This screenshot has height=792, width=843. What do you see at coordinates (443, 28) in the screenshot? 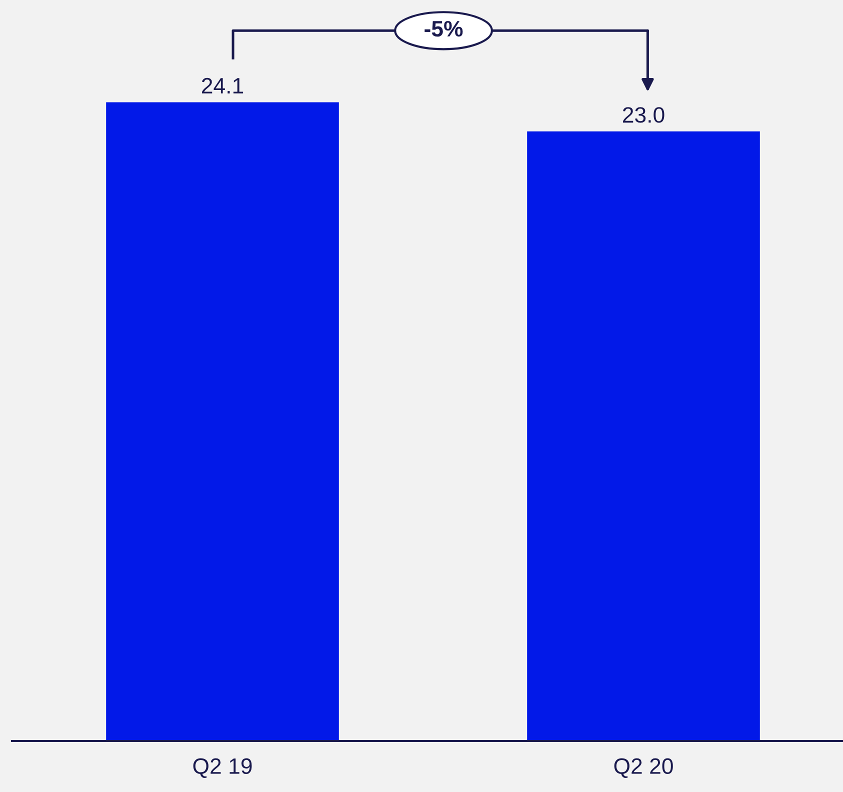
I see `text: -5%` at bounding box center [443, 28].